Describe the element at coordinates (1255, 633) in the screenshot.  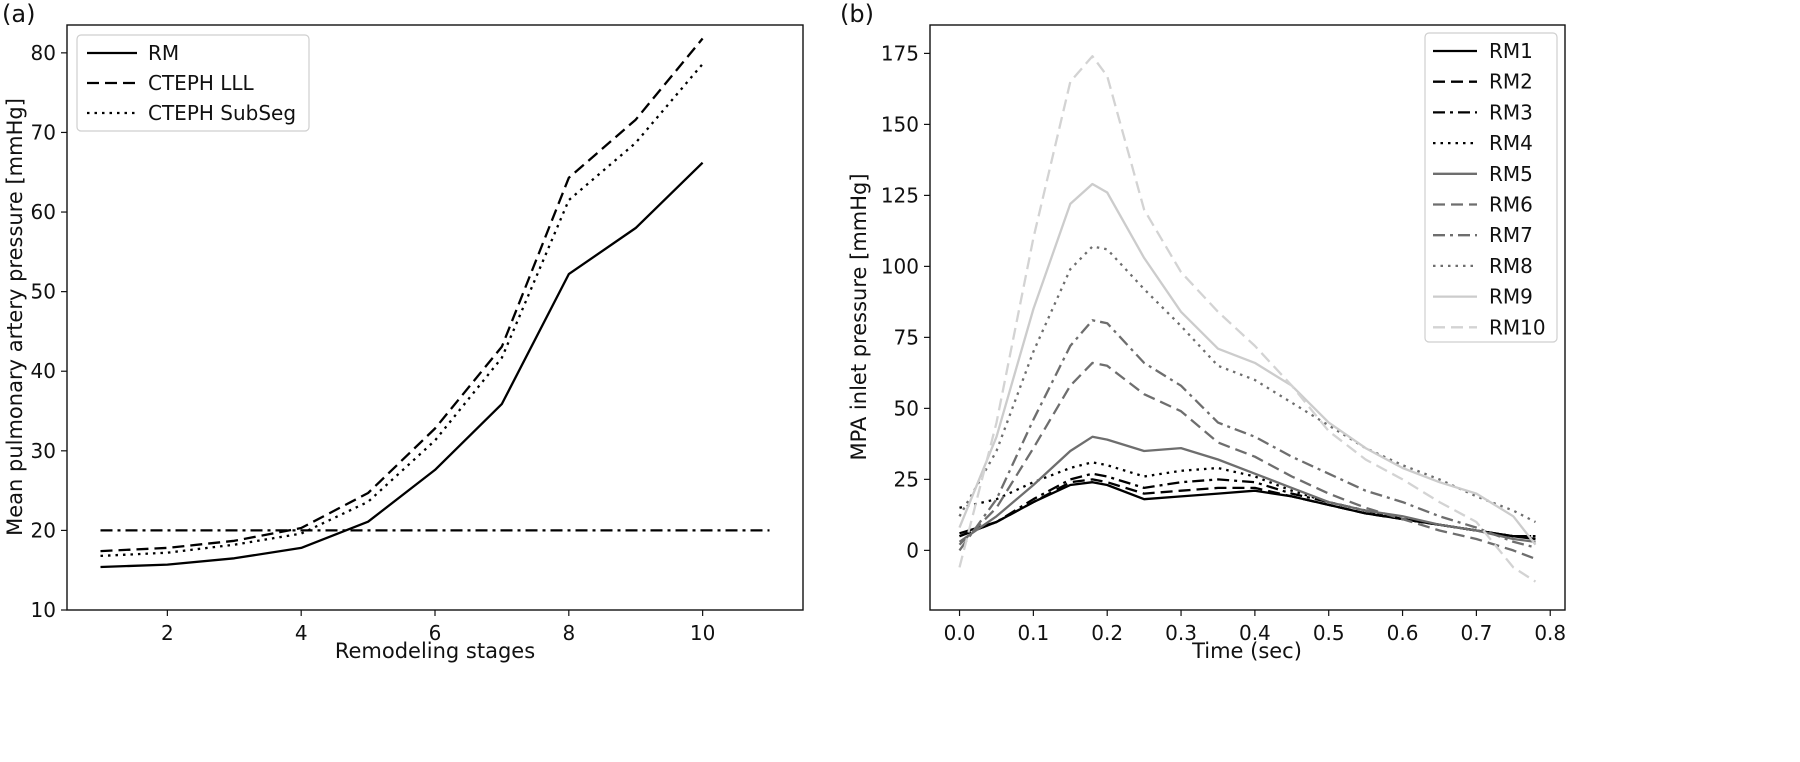
I see `x-tick-label: 0.4` at that location.